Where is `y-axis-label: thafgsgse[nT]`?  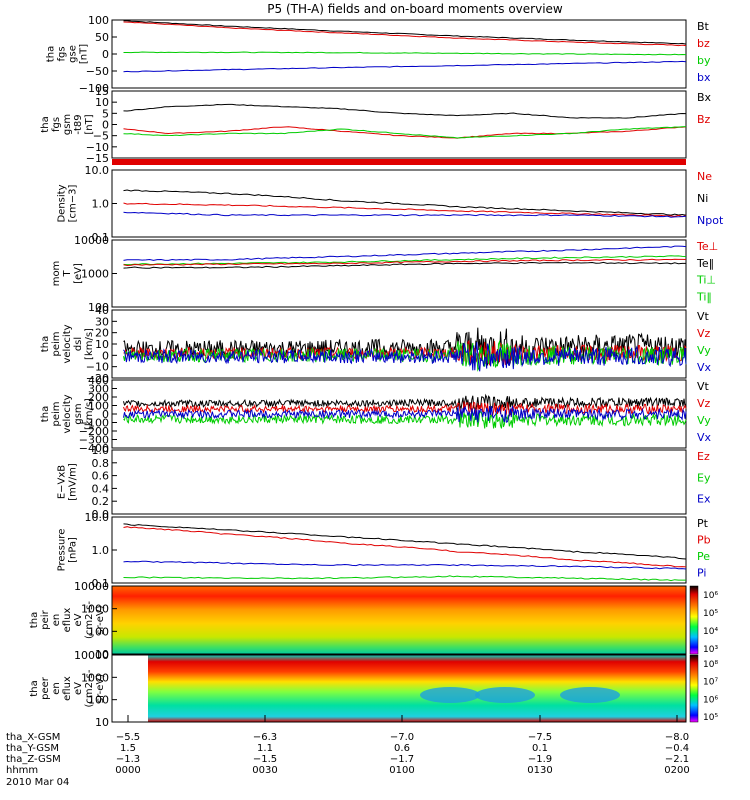 y-axis-label: thafgsgse[nT] is located at coordinates (68, 54).